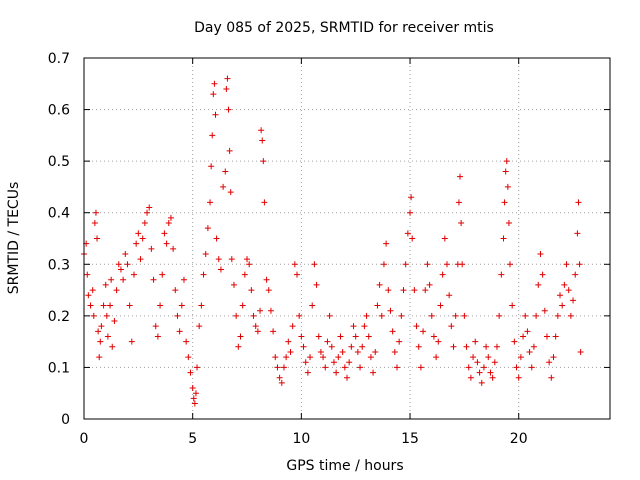 The height and width of the screenshot is (480, 640). Describe the element at coordinates (410, 439) in the screenshot. I see `x-tick-label: 15` at that location.